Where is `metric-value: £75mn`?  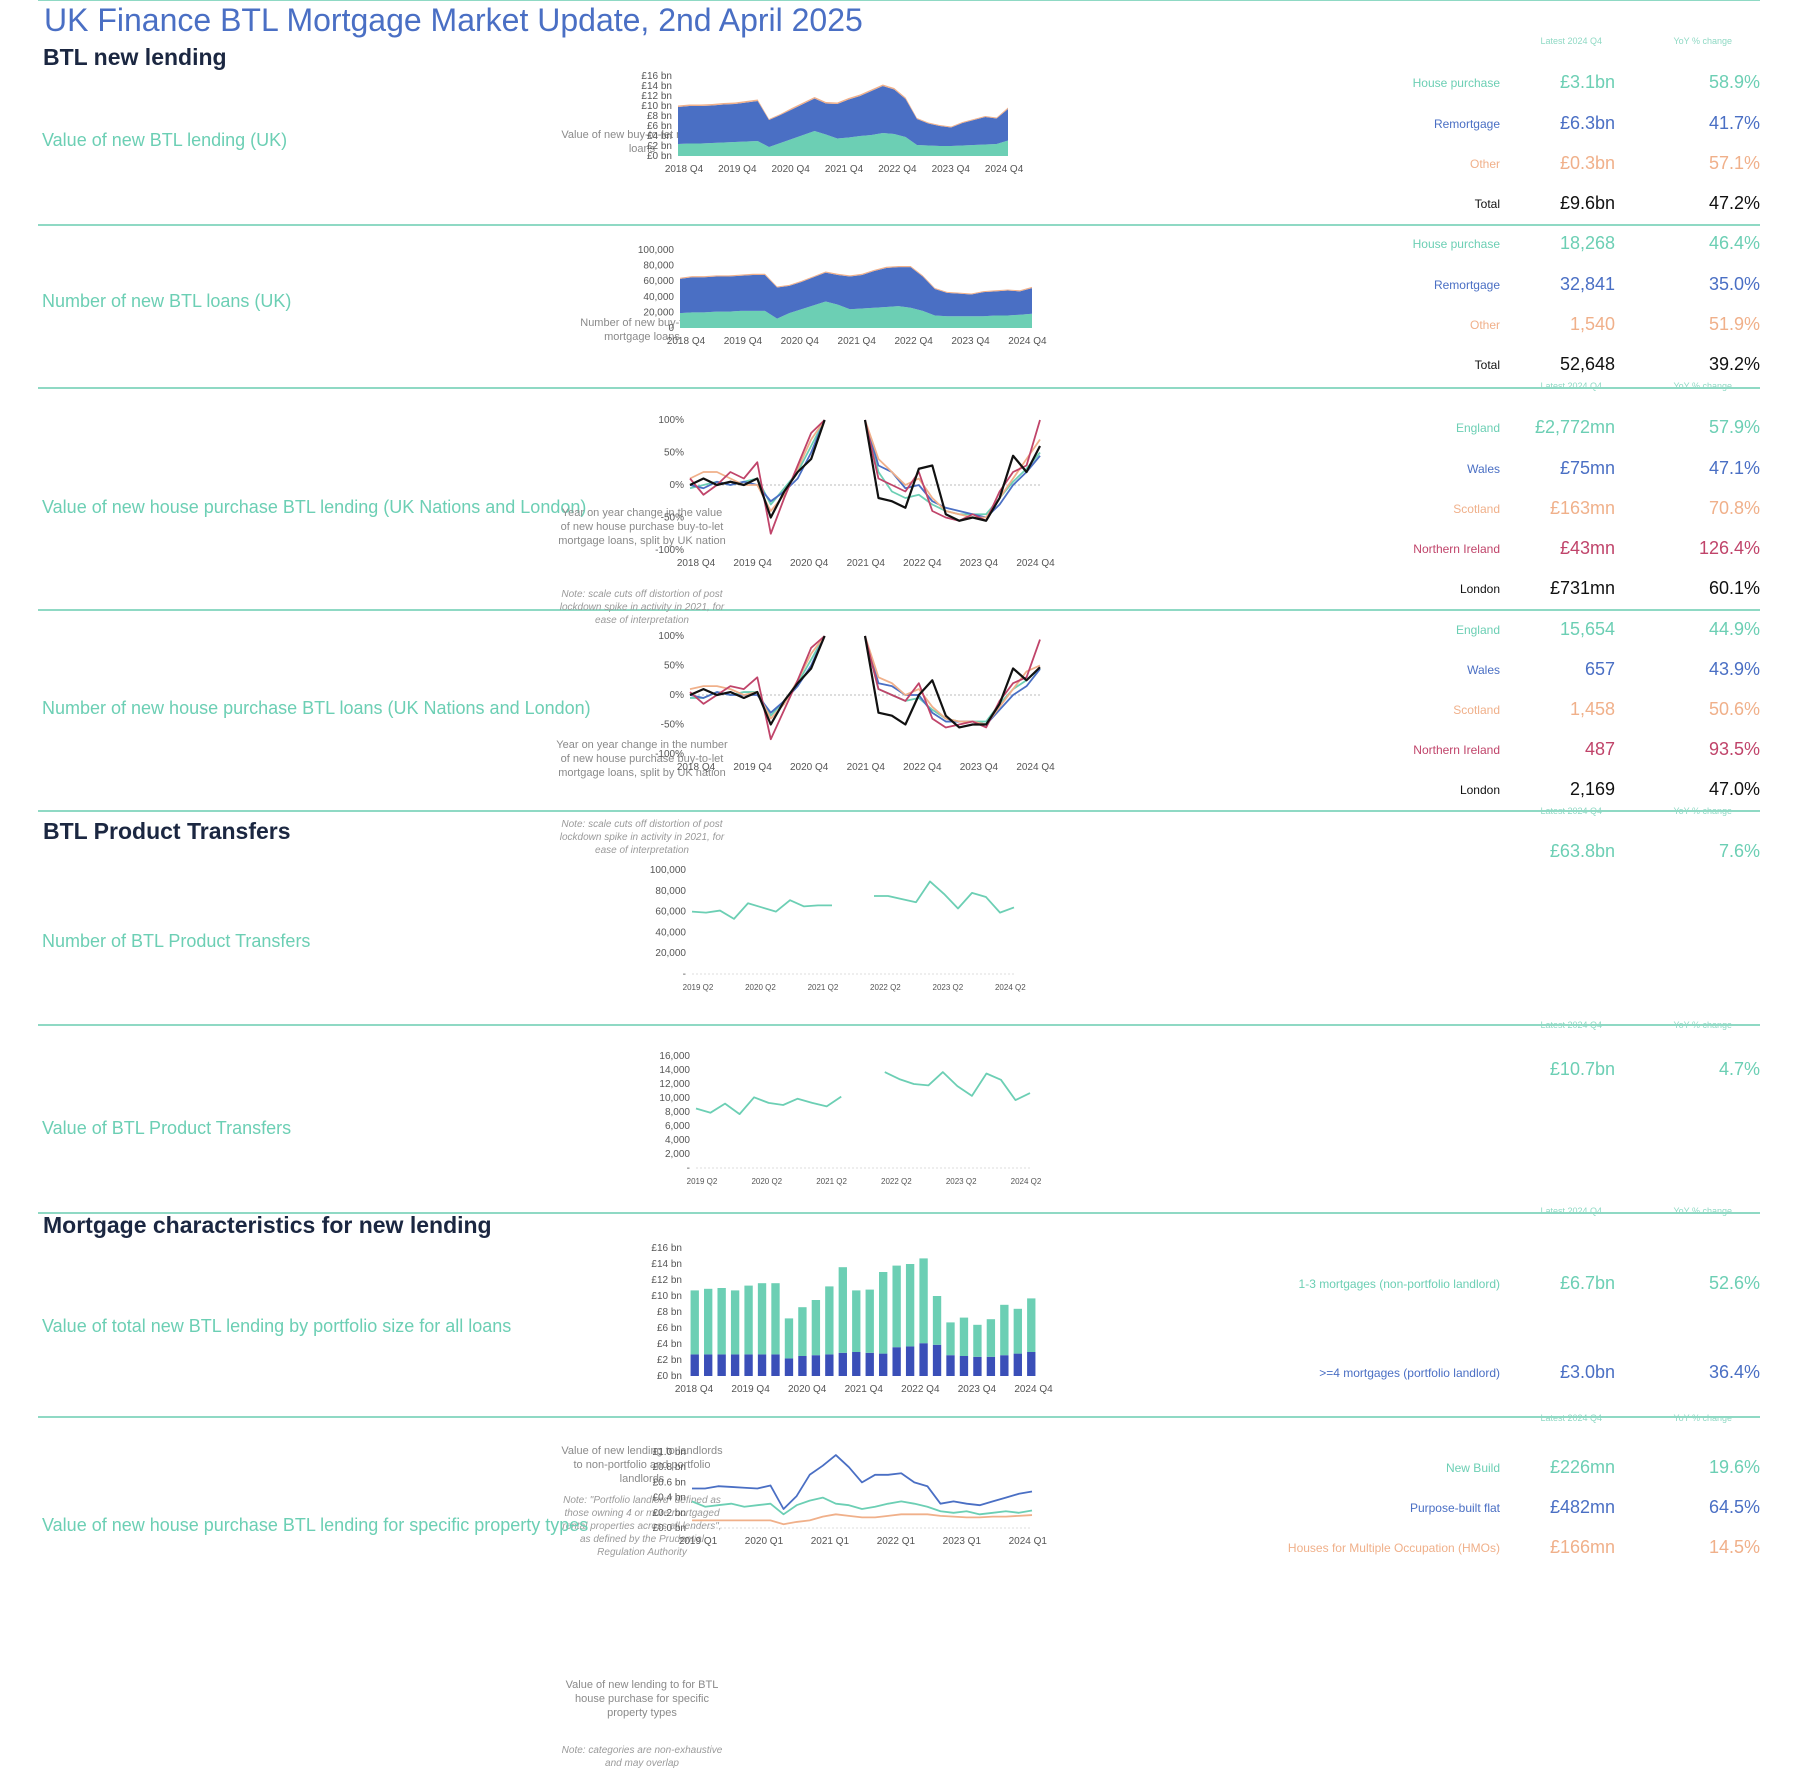
metric-value: £75mn is located at coordinates (1587, 468).